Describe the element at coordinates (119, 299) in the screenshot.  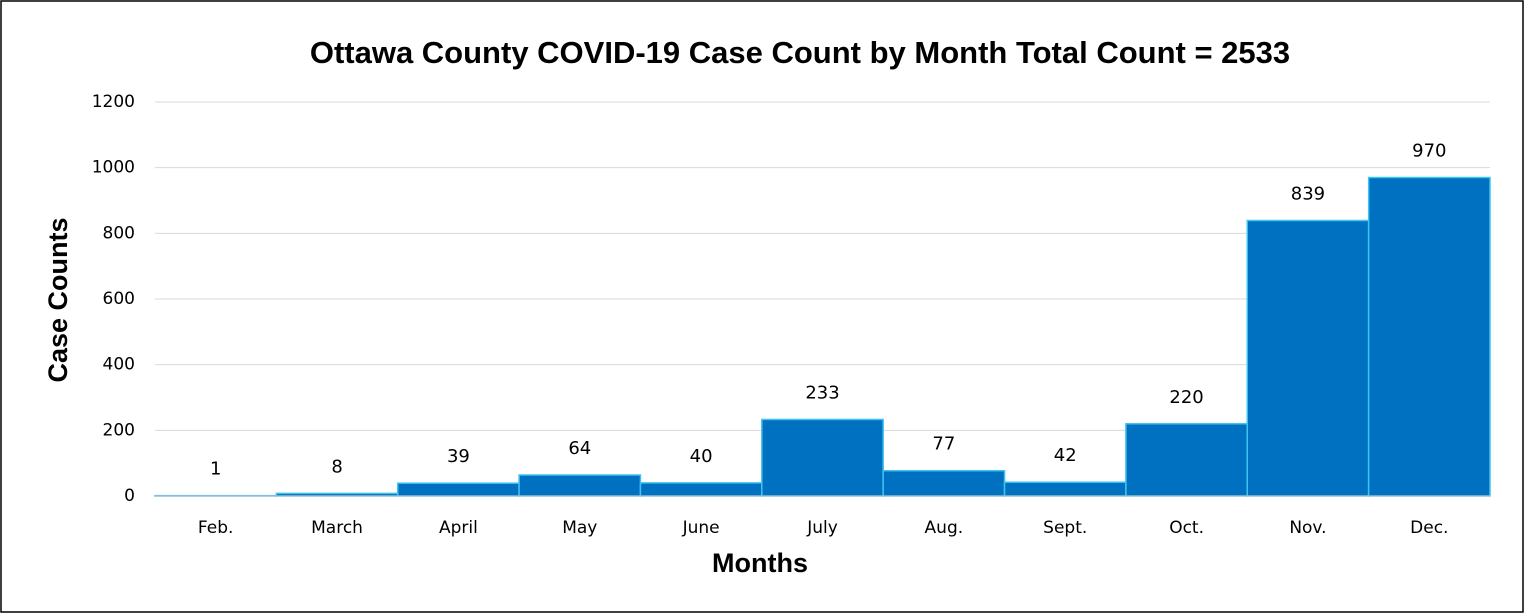
I see `y-tick-label: 600` at that location.